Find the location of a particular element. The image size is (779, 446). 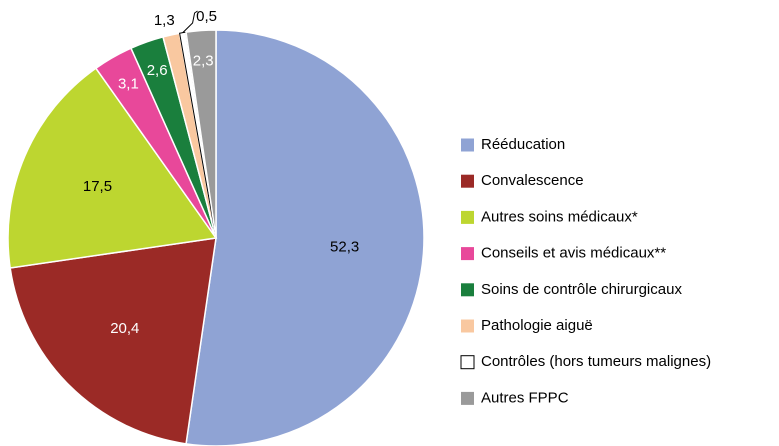

legend-label: Autres FPPC is located at coordinates (525, 397).